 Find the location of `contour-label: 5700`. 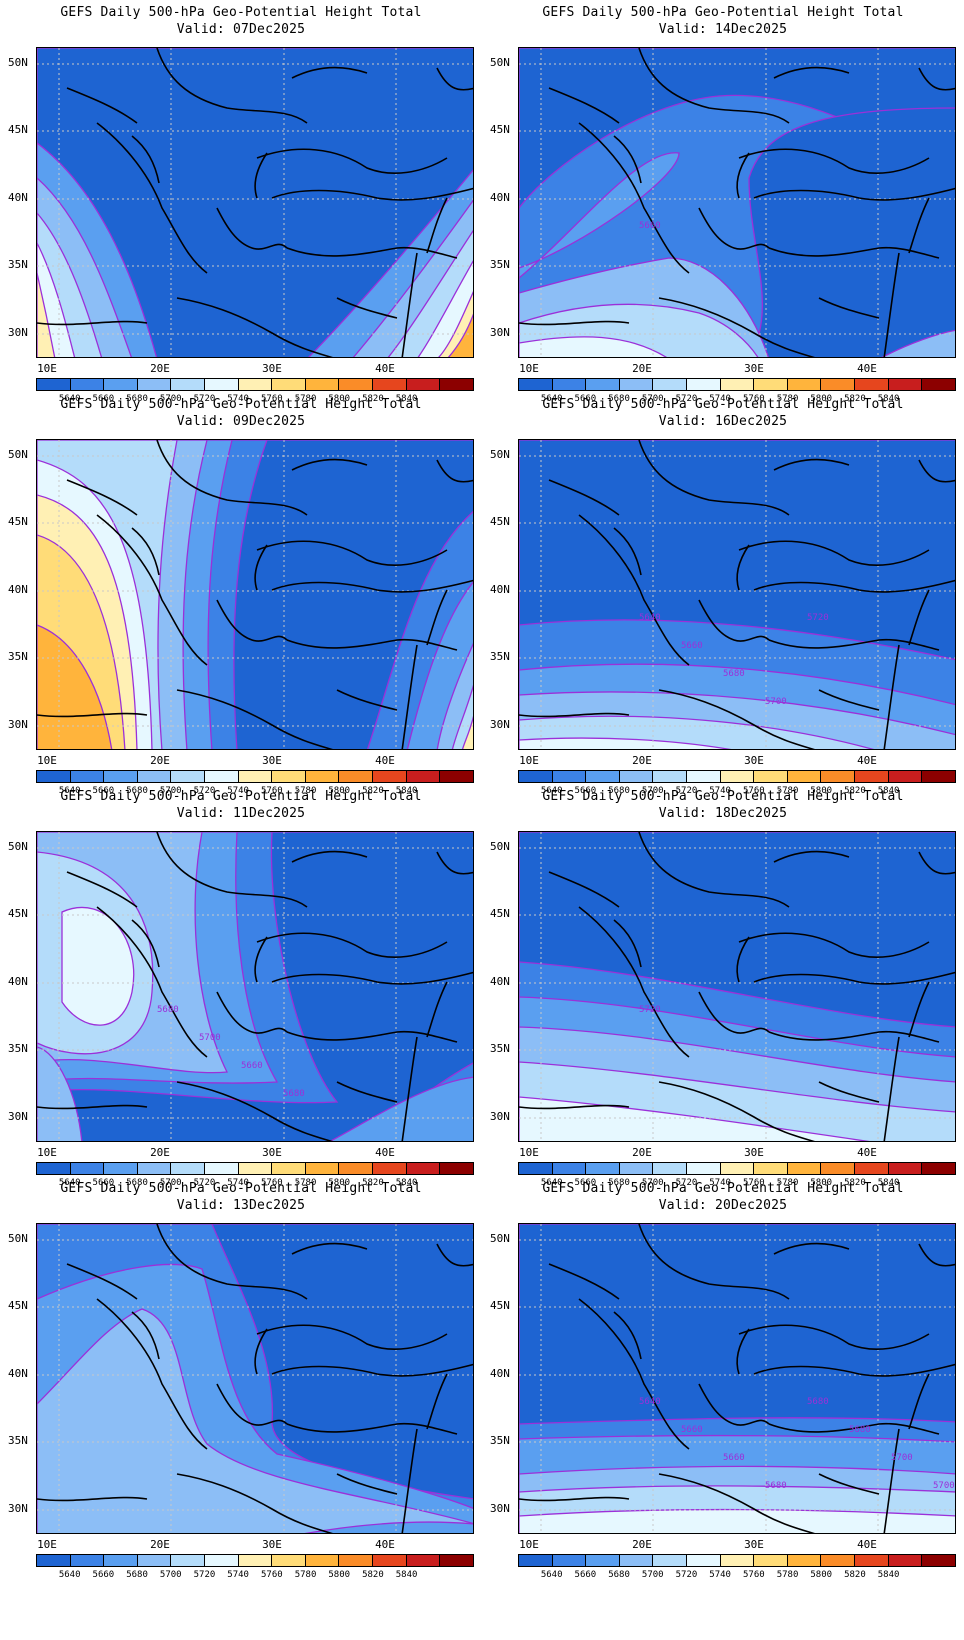

contour-label: 5700 is located at coordinates (902, 1458).